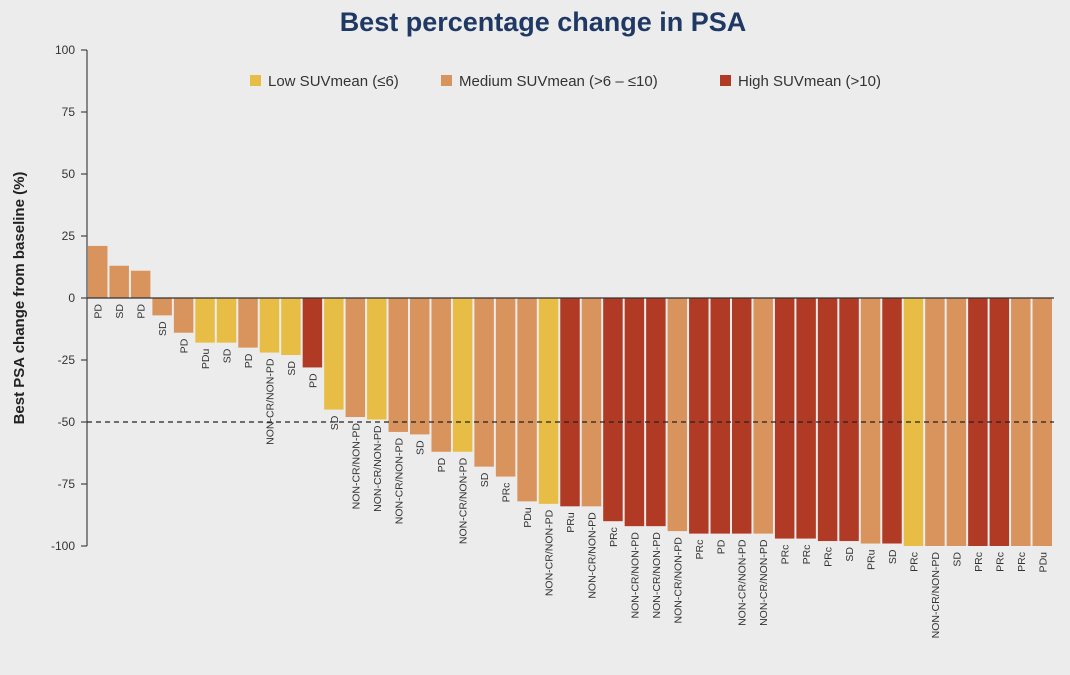 The height and width of the screenshot is (675, 1070). Describe the element at coordinates (543, 22) in the screenshot. I see `chart-title: Best percentage change in PSA` at that location.